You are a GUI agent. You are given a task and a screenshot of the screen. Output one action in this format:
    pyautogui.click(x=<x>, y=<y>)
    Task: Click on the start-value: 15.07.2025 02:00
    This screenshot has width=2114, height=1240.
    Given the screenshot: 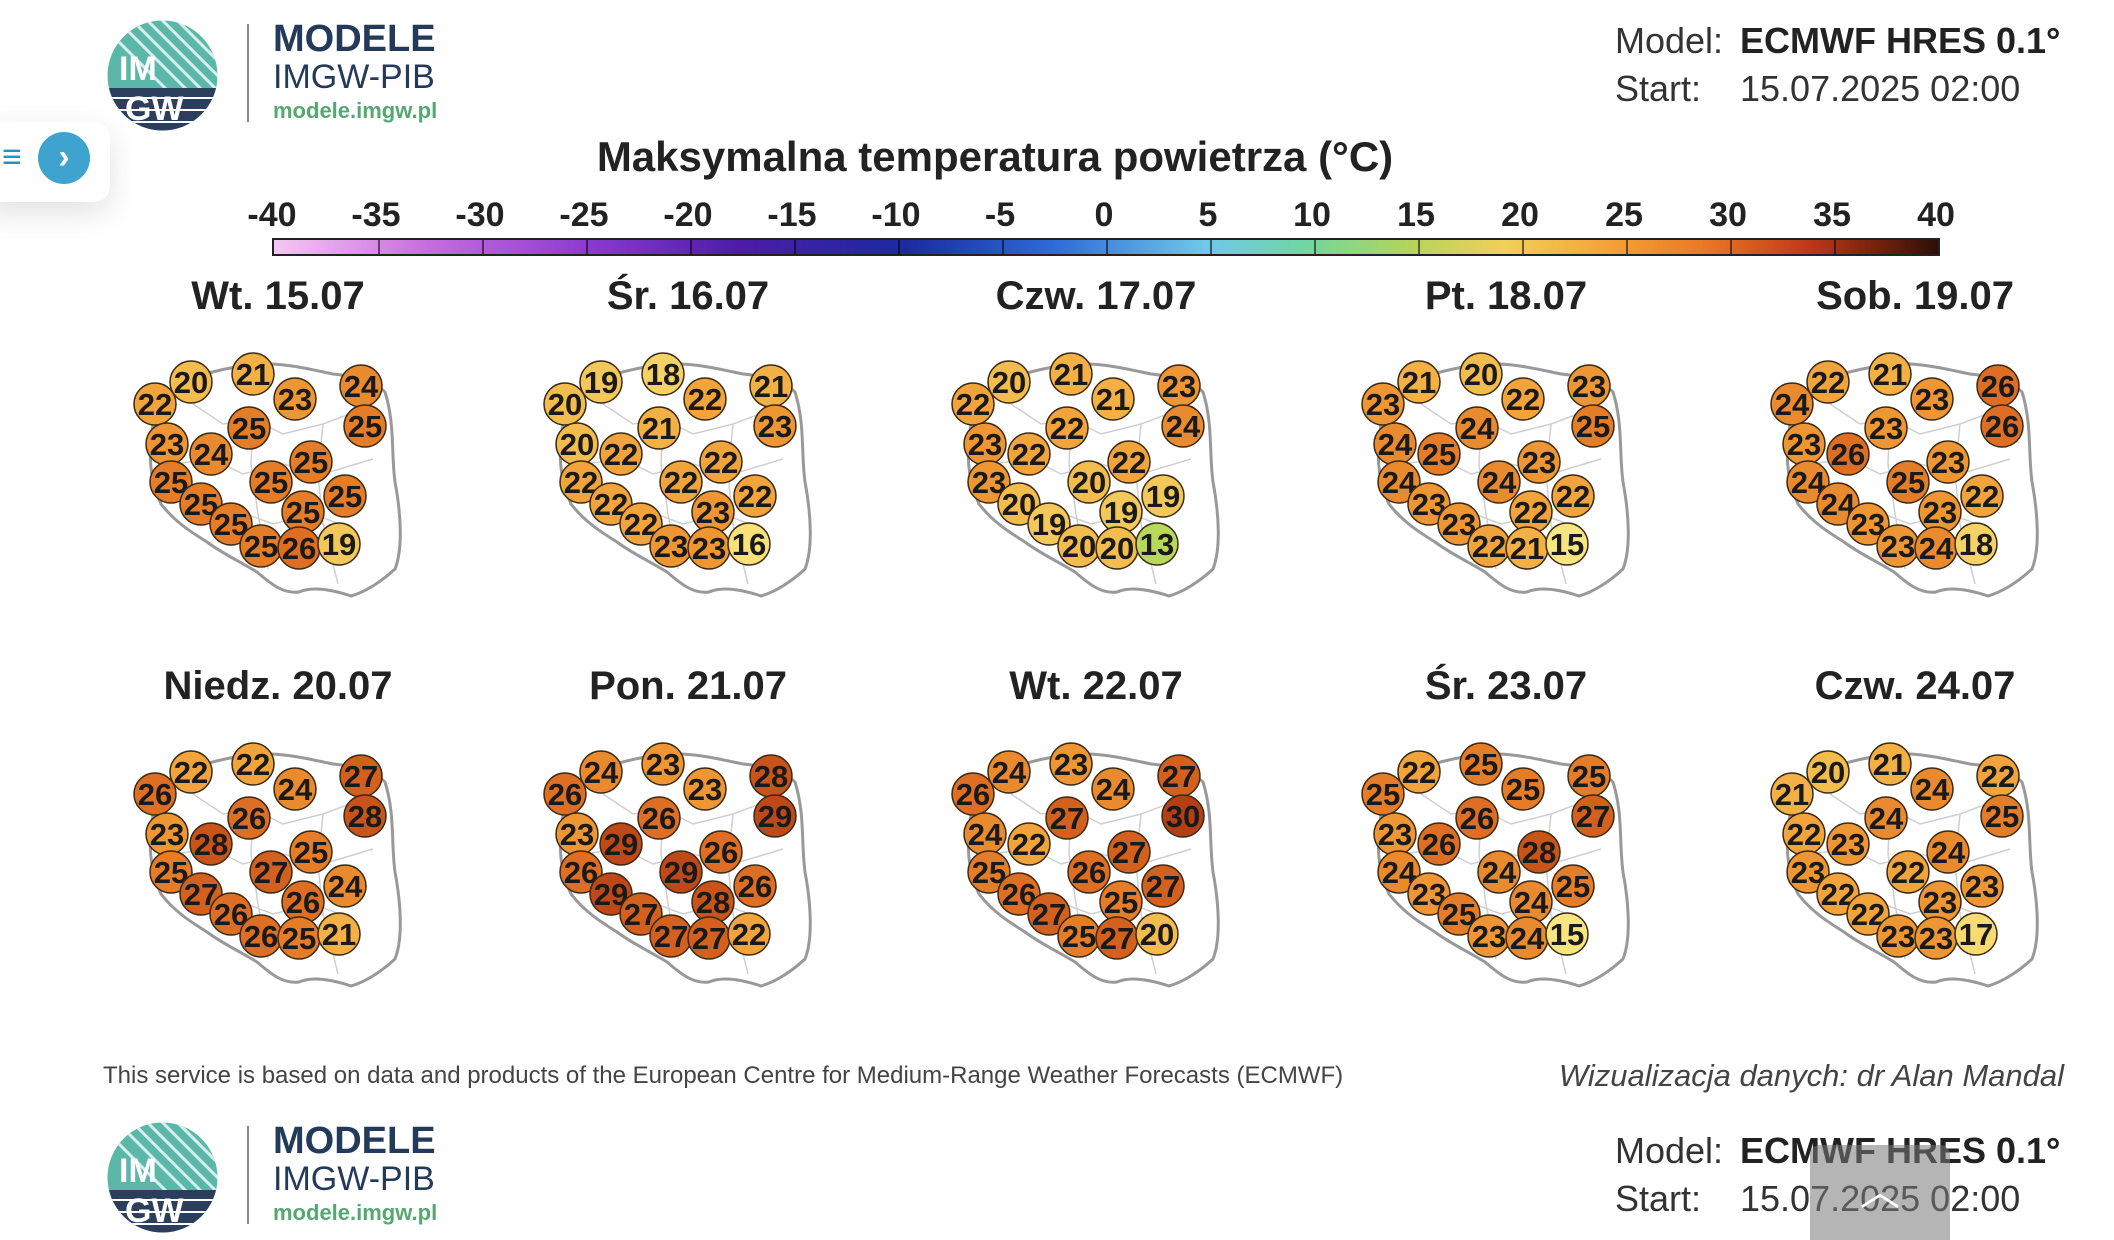 What is the action you would take?
    pyautogui.click(x=1880, y=88)
    